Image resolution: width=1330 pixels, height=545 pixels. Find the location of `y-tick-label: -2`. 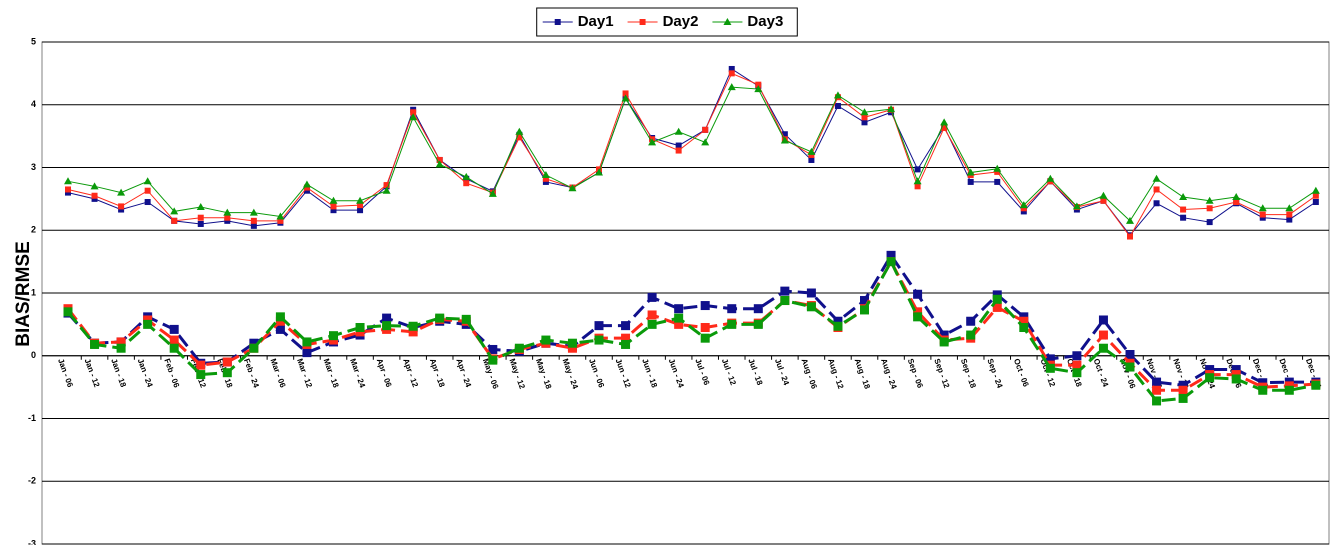

y-tick-label: -2 is located at coordinates (32, 481).